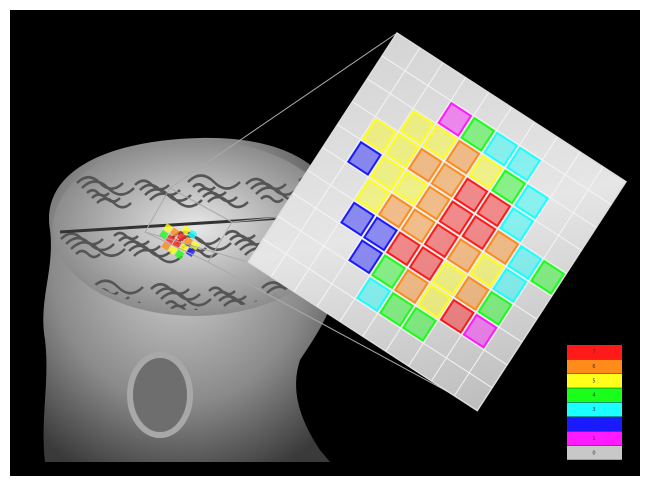  I want to click on legend-label: 2, so click(593, 425).